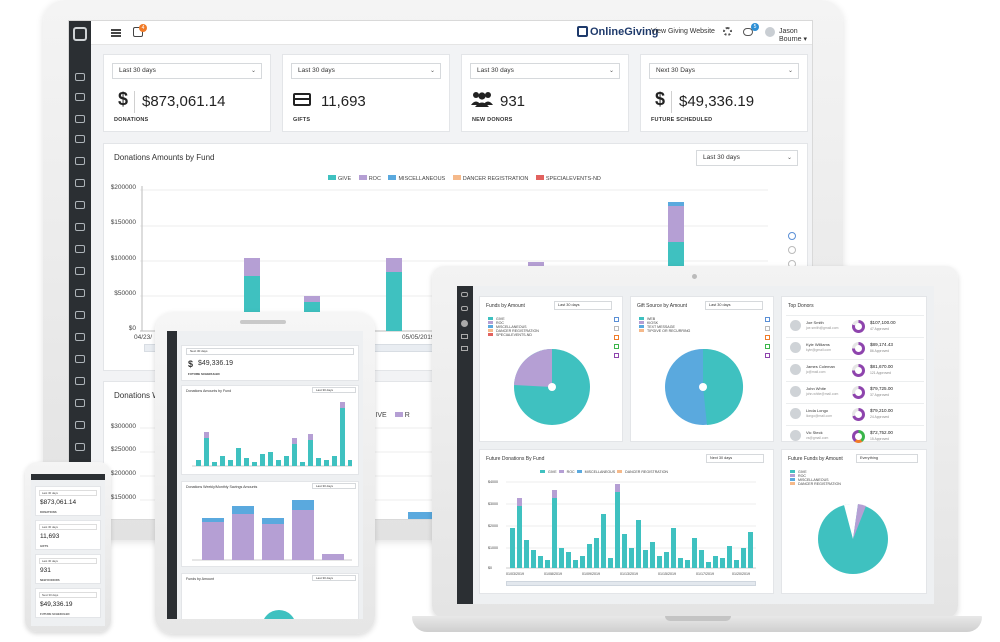 This screenshot has width=1000, height=642. I want to click on help-icon, so click(464, 323).